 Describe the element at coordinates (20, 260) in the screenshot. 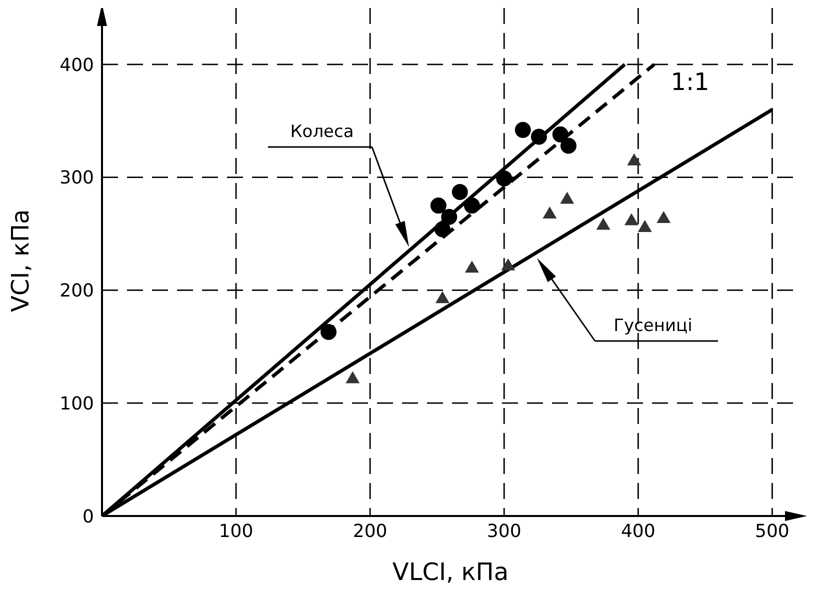

I see `y-axis-title: VCI, кПа` at that location.